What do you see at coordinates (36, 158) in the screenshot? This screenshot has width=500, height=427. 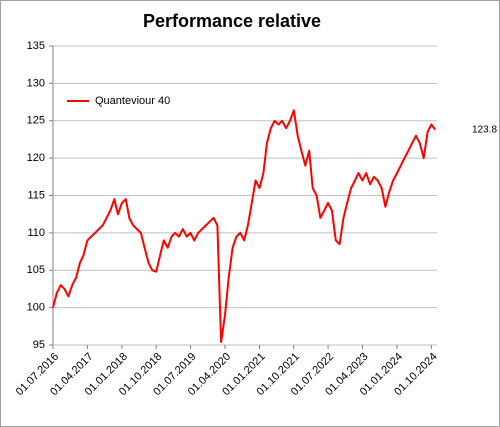 I see `y-tick-label: 120` at bounding box center [36, 158].